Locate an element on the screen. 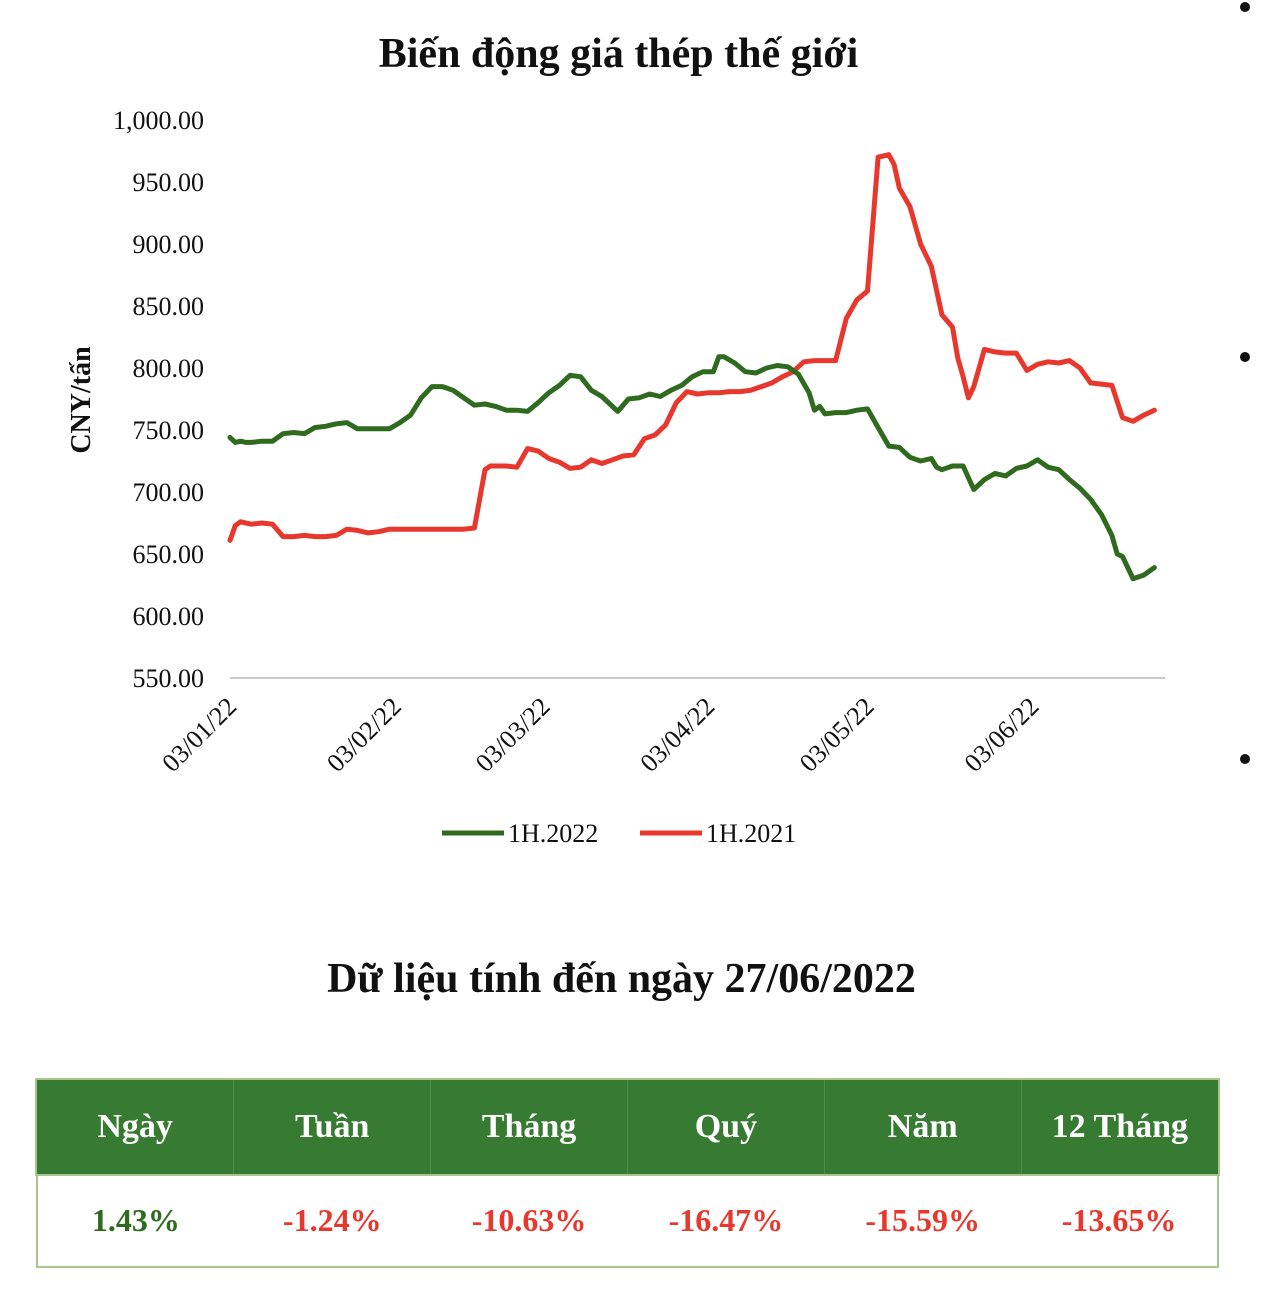 This screenshot has width=1287, height=1315. value-day: 1.43% is located at coordinates (135, 1221).